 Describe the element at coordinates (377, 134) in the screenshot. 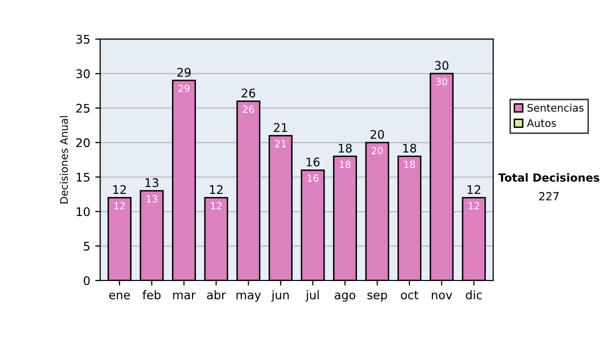

I see `total-label: 20` at that location.